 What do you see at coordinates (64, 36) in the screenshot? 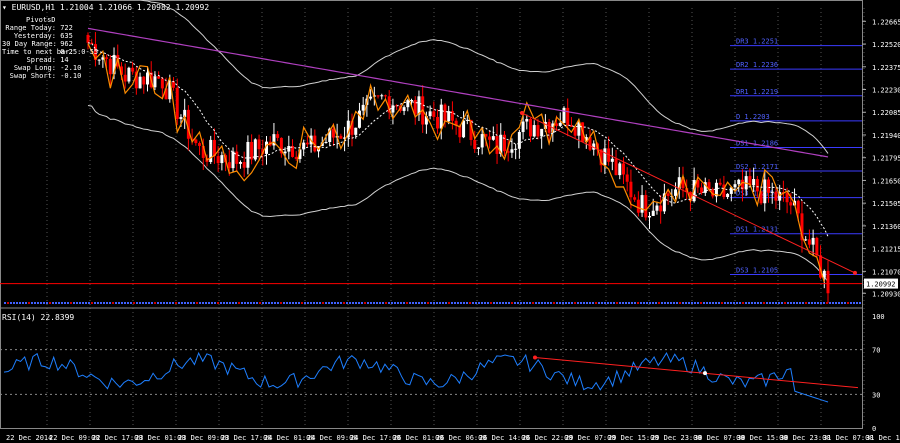
I see `pivot-row-value: 635` at bounding box center [64, 36].